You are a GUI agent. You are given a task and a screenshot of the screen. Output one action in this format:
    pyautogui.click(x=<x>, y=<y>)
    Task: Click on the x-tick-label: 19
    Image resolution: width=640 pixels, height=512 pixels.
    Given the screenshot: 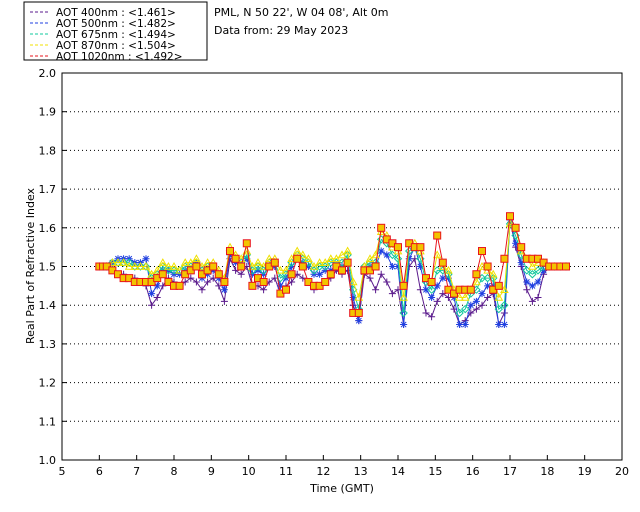 What is the action you would take?
    pyautogui.click(x=585, y=471)
    